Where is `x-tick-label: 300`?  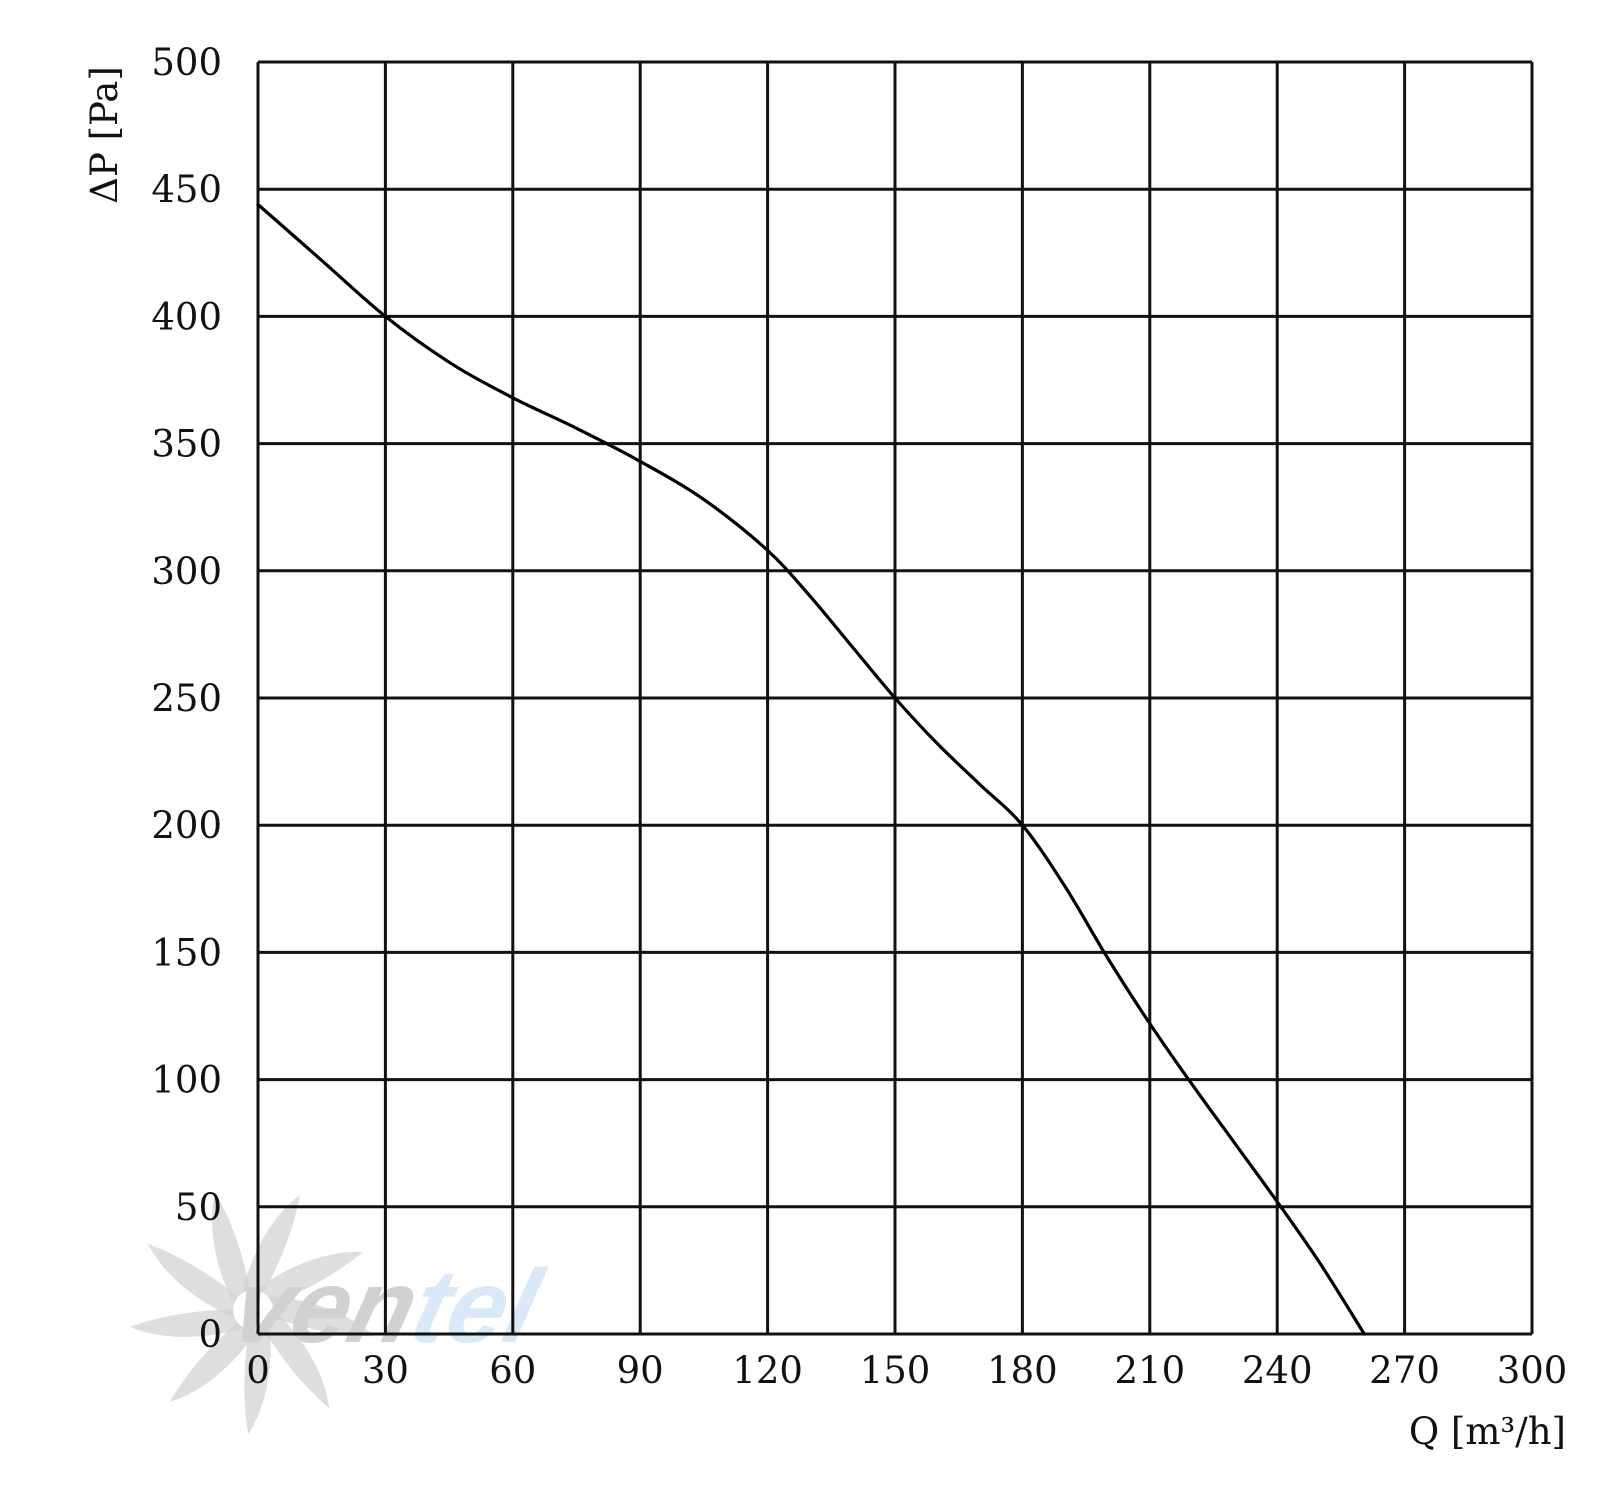
x-tick-label: 300 is located at coordinates (1532, 1370).